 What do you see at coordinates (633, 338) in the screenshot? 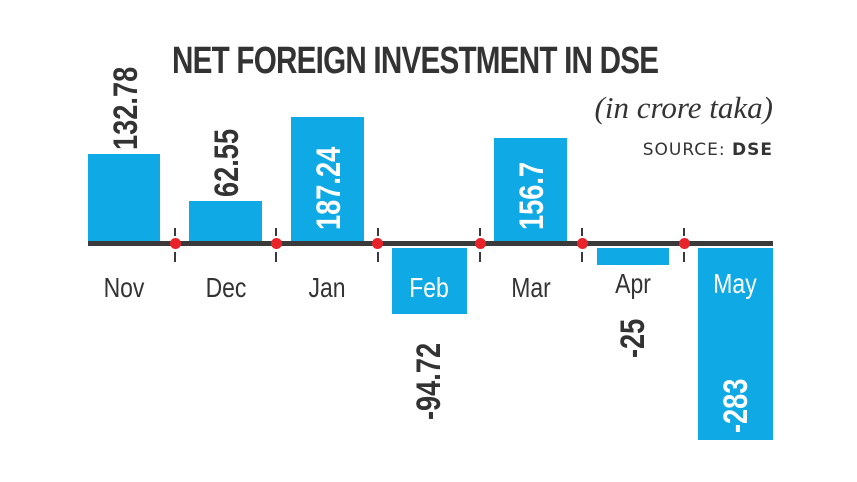
I see `value-label-apr: -25` at bounding box center [633, 338].